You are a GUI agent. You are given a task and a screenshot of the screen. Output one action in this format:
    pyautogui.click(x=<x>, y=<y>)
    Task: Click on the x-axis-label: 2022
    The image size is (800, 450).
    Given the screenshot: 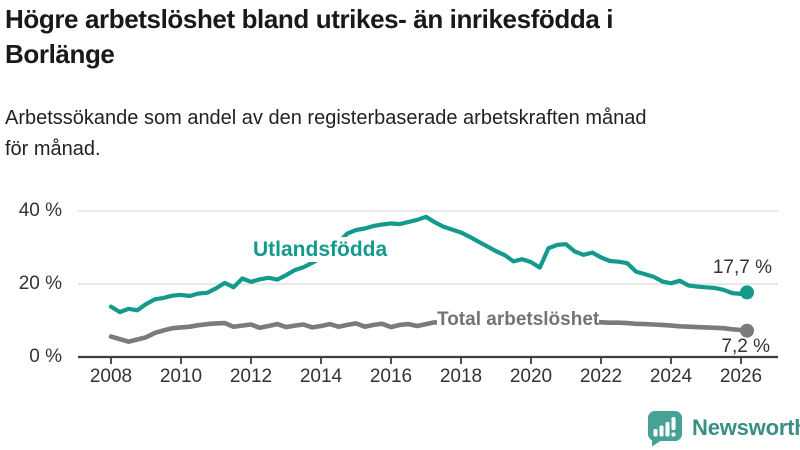 What is the action you would take?
    pyautogui.click(x=601, y=376)
    